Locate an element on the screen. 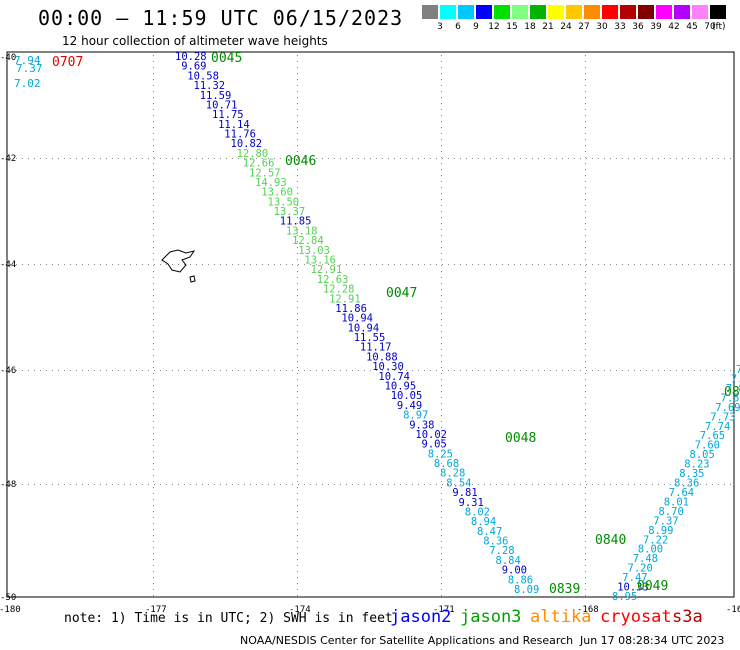  pass-time-label: 0046 is located at coordinates (300, 161).